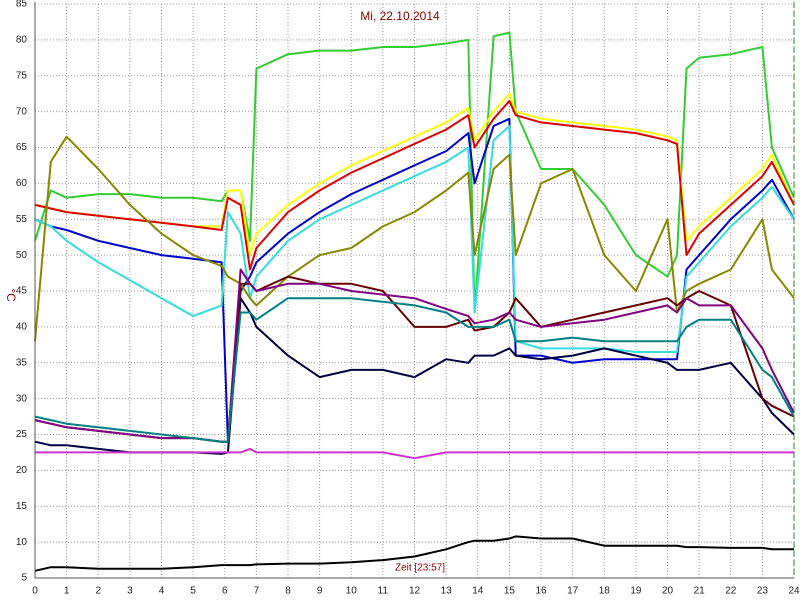 The image size is (800, 600). What do you see at coordinates (22, 5) in the screenshot?
I see `y-tick-label: 85` at bounding box center [22, 5].